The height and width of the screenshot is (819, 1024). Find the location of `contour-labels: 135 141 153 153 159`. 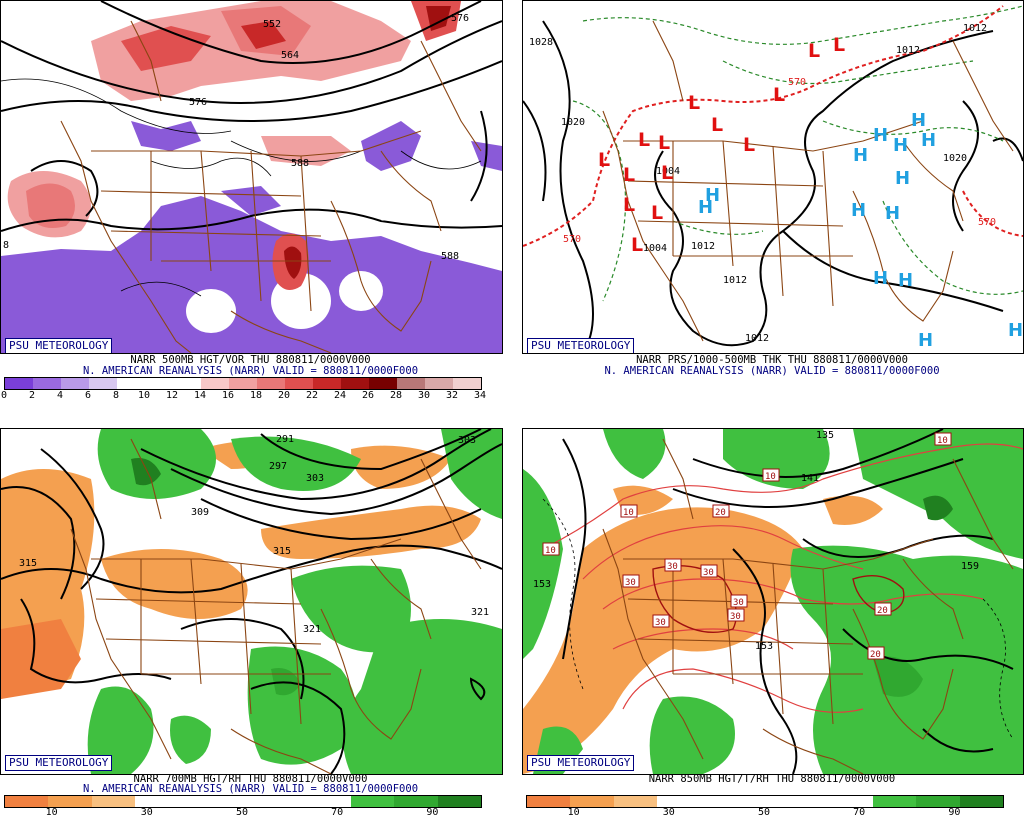

contour-labels: 135 141 153 153 159 is located at coordinates (756, 541).